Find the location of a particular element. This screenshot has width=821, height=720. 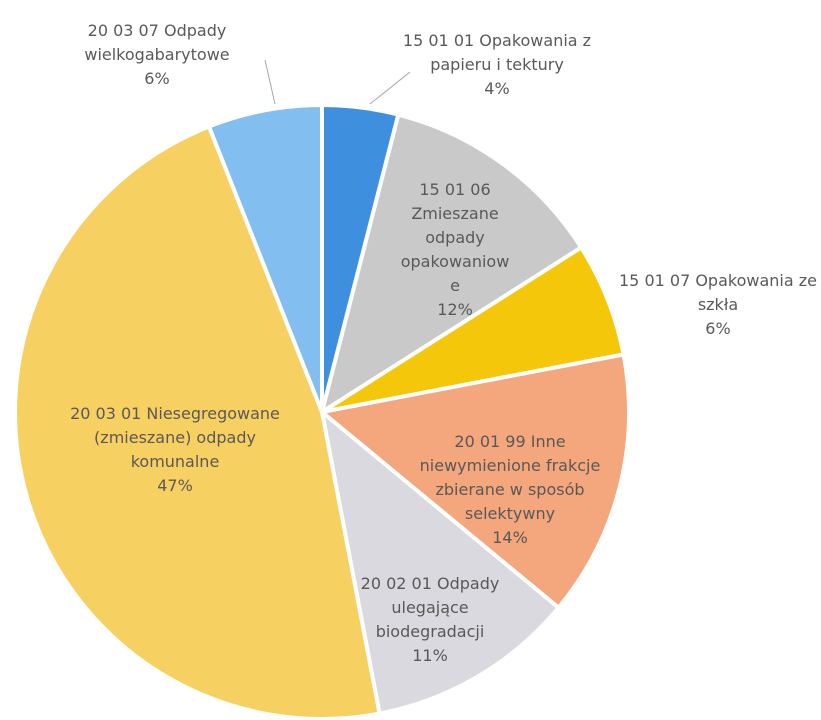

value-label: 47% is located at coordinates (175, 485).